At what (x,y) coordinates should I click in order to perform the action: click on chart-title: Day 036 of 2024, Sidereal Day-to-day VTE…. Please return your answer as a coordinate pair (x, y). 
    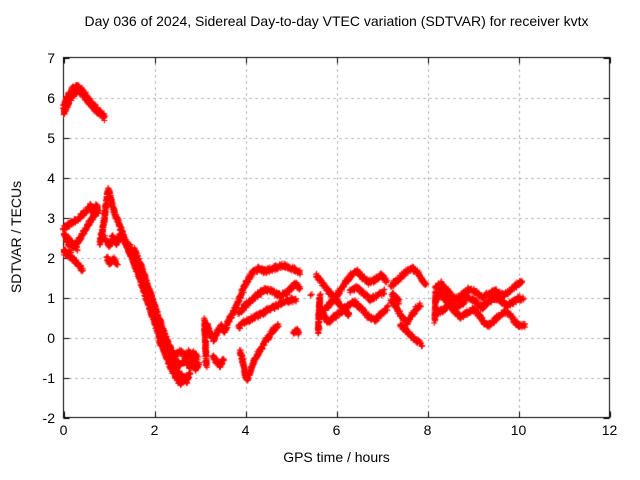
    Looking at the image, I should click on (336, 21).